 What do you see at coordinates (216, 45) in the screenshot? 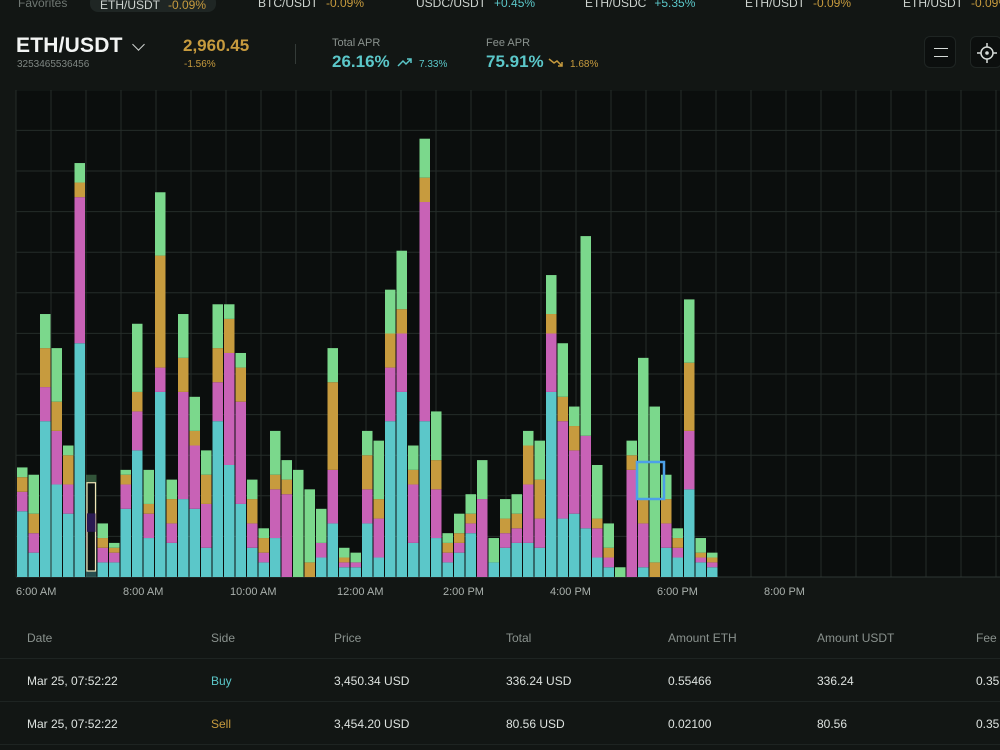
I see `last-price: 2,960.45` at bounding box center [216, 45].